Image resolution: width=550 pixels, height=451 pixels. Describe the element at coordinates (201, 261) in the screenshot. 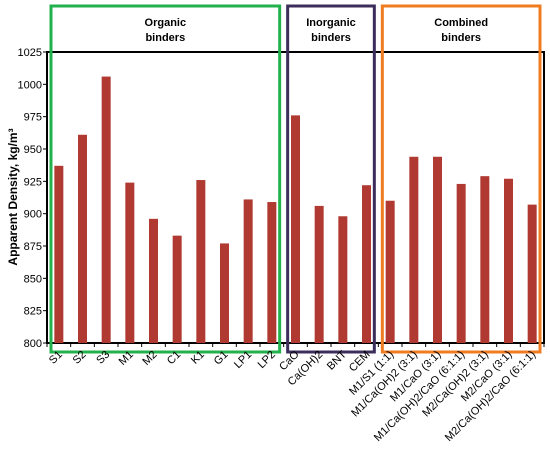

I see `bar-k1` at that location.